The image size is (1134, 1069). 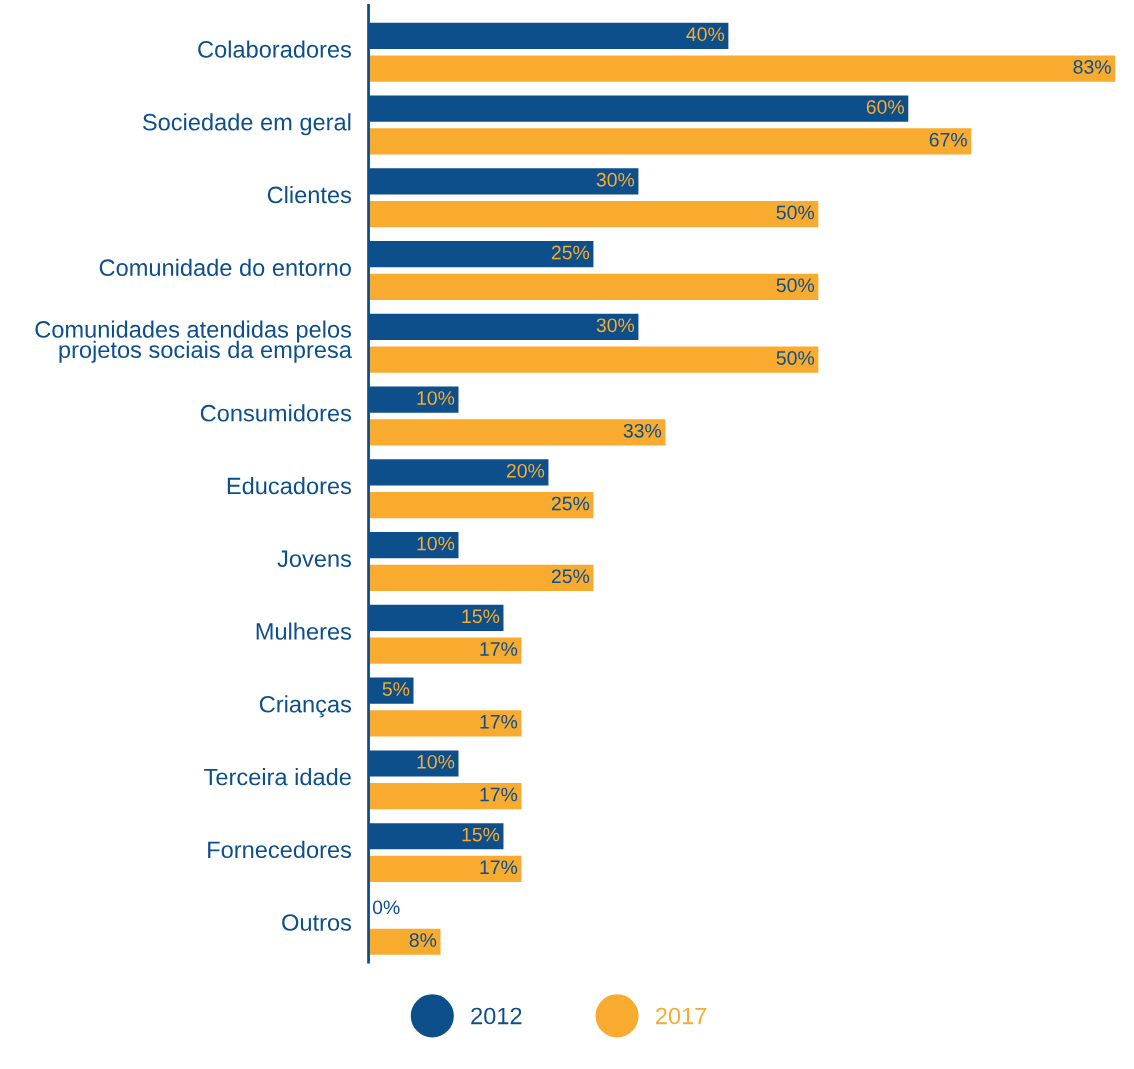 What do you see at coordinates (246, 124) in the screenshot?
I see `y-tick-label: Sociedade em geral` at bounding box center [246, 124].